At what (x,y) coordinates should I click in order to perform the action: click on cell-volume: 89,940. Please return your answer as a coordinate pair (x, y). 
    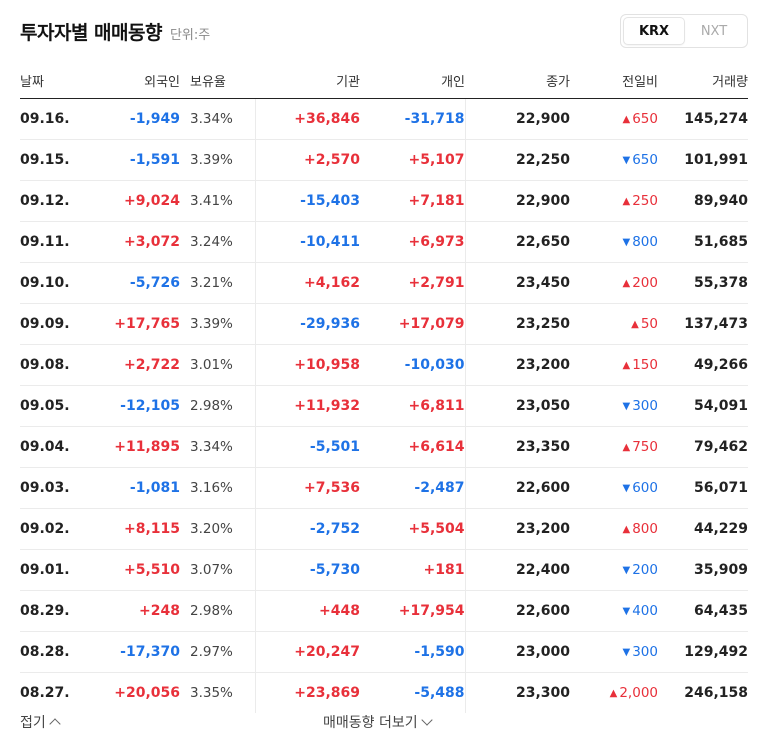
    Looking at the image, I should click on (703, 201).